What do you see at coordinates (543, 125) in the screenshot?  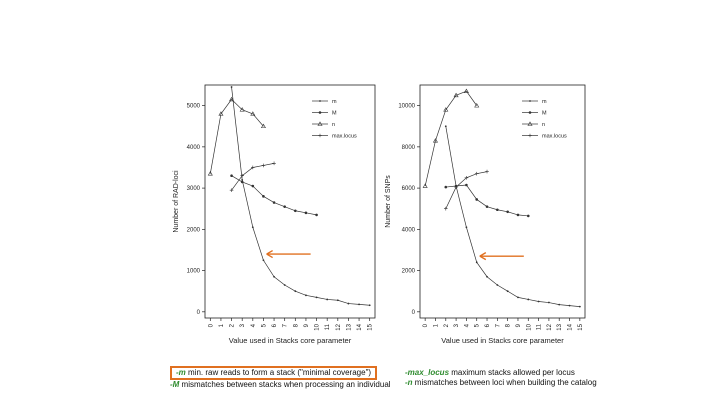 I see `legend-label: n` at bounding box center [543, 125].